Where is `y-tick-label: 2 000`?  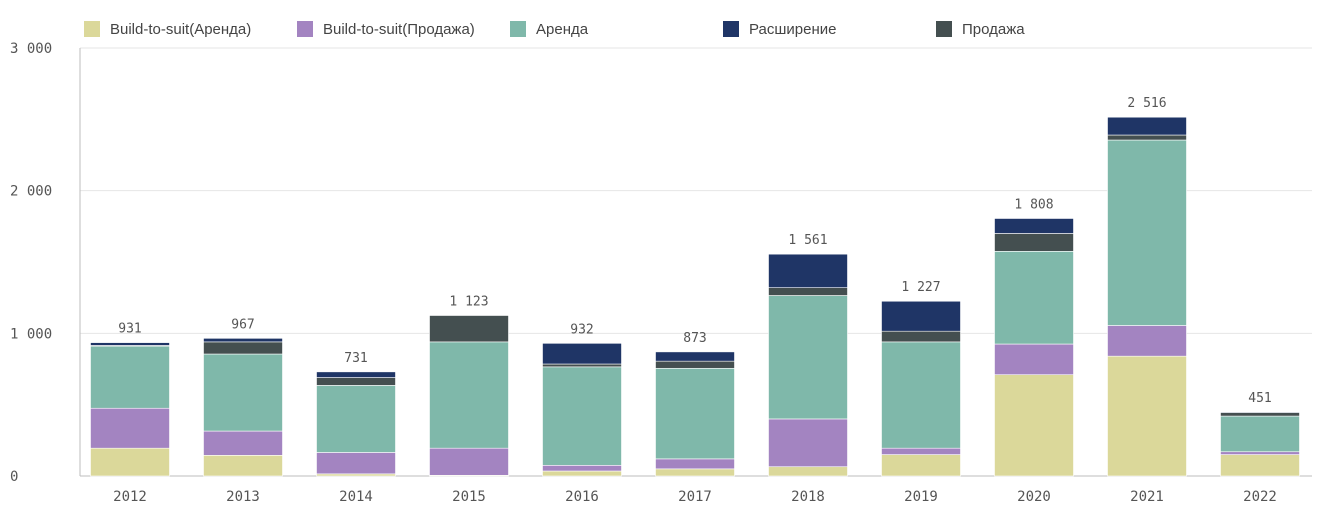 y-tick-label: 2 000 is located at coordinates (31, 192).